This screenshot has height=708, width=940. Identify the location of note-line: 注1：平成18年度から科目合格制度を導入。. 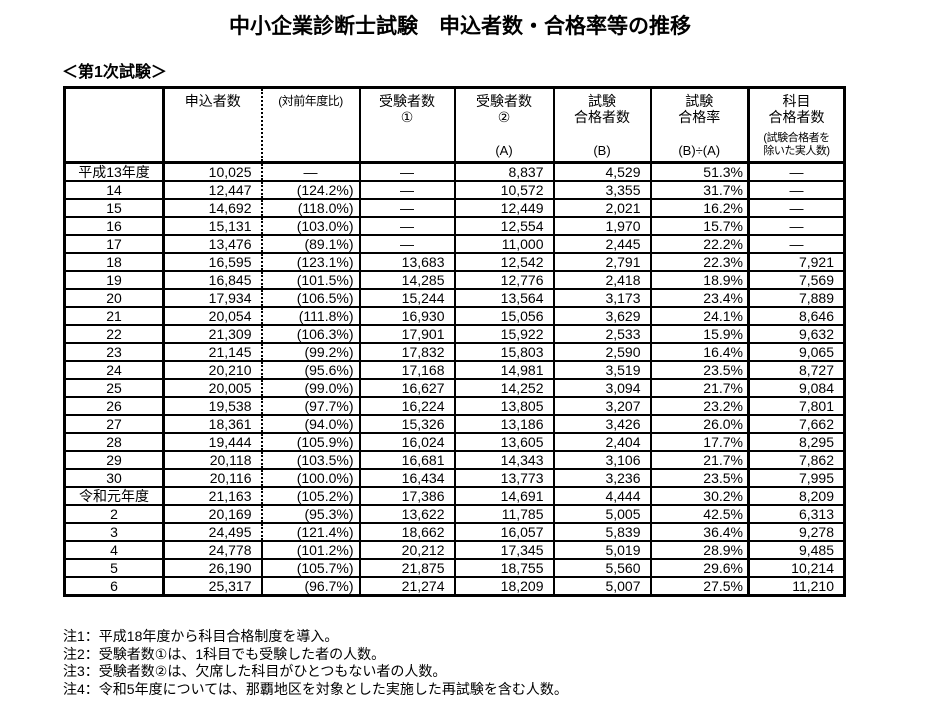
(201, 636).